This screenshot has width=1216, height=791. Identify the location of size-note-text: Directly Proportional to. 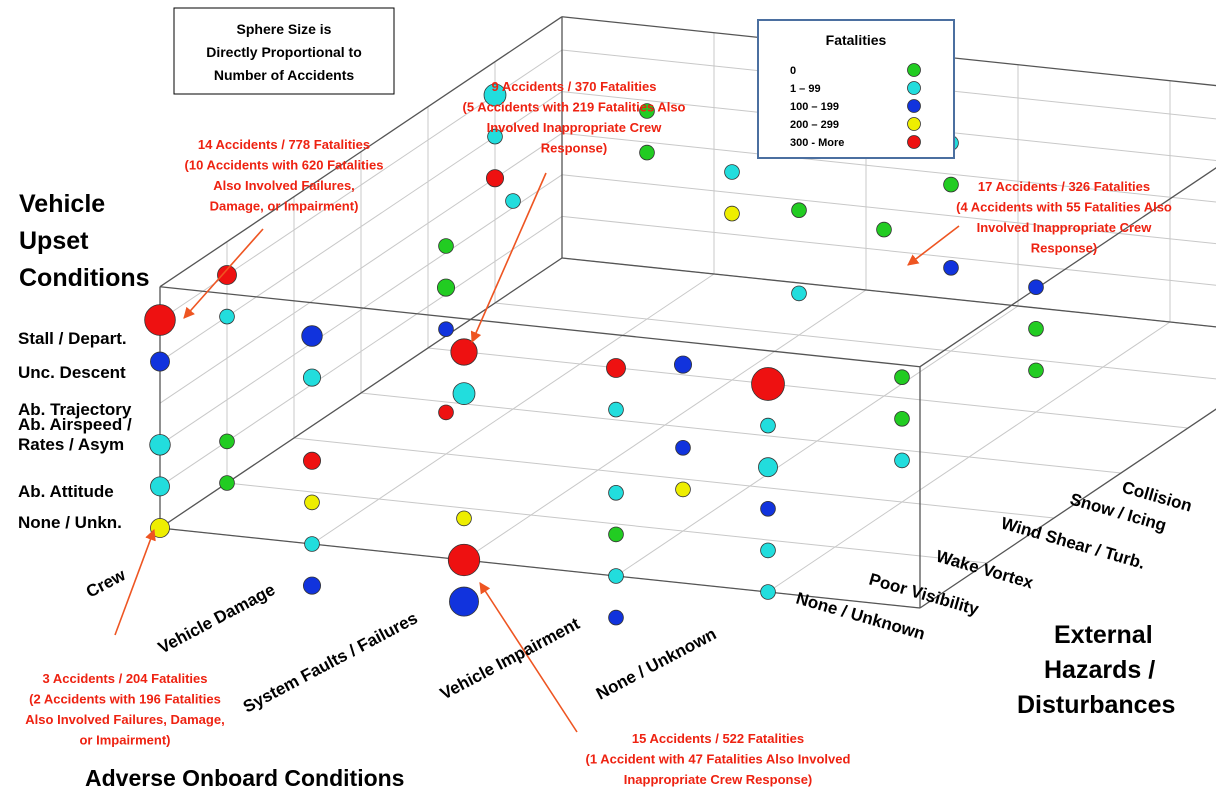
(284, 52).